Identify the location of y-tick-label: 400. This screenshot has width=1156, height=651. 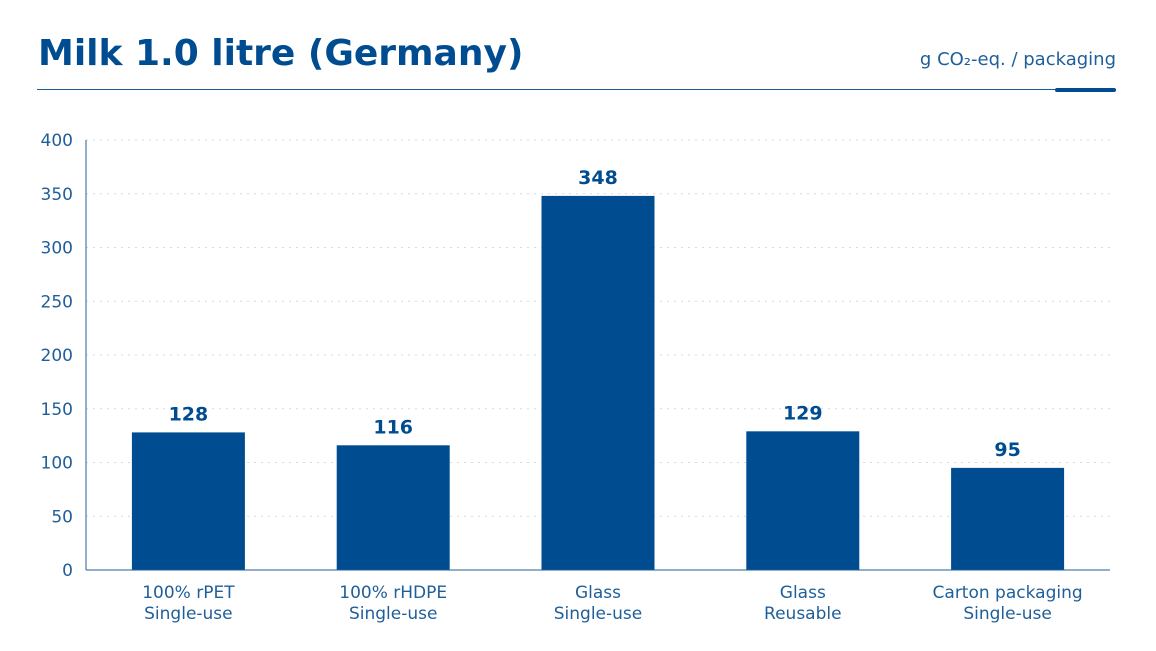
(57, 141).